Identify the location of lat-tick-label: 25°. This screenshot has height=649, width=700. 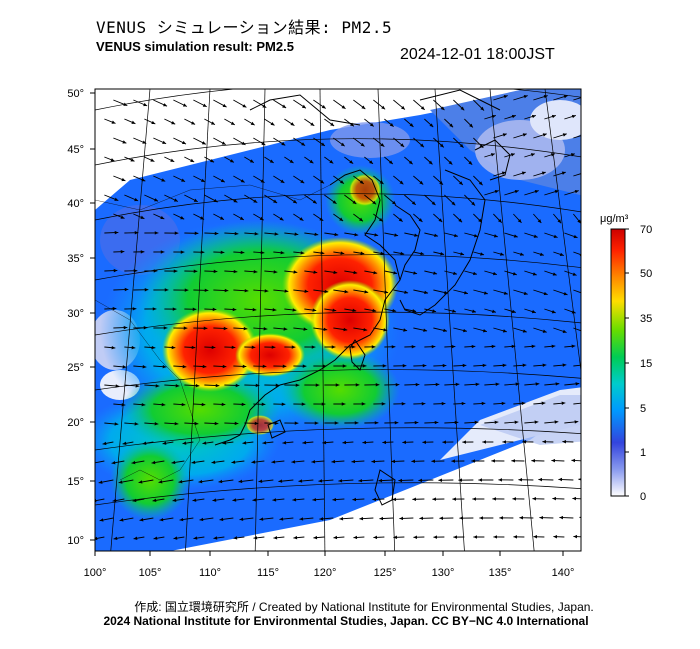
(75, 368).